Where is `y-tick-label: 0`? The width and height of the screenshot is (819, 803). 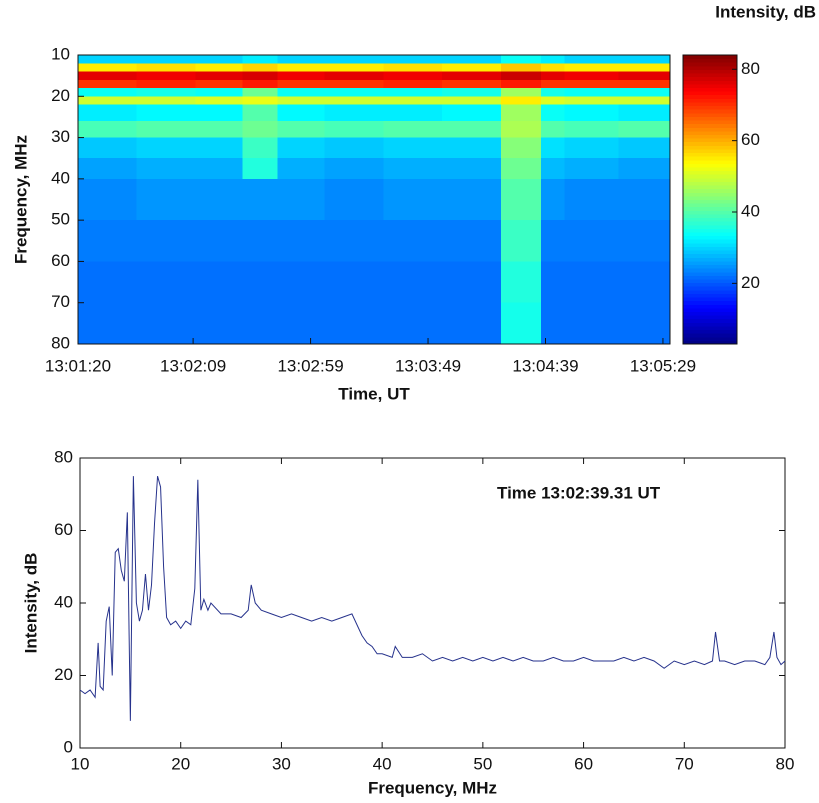
y-tick-label: 0 is located at coordinates (68, 746).